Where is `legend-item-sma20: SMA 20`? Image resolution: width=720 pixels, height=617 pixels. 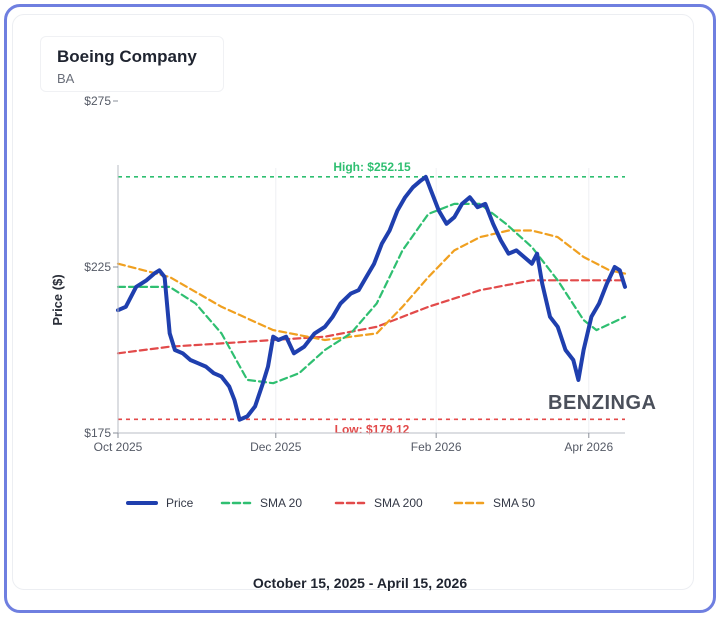
legend-item-sma20: SMA 20 is located at coordinates (261, 503).